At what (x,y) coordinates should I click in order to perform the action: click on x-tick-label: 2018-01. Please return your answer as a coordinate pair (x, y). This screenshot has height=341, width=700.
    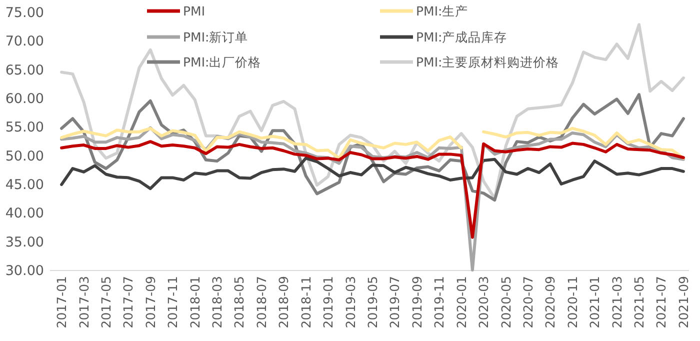
    Looking at the image, I should click on (194, 302).